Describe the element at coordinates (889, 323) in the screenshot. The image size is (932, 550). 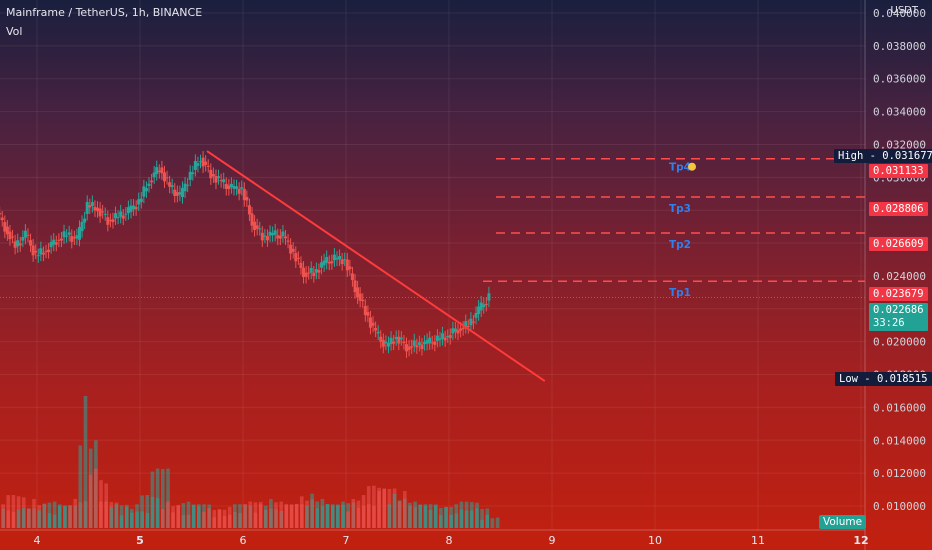
I see `candle-countdown: 33:26` at that location.